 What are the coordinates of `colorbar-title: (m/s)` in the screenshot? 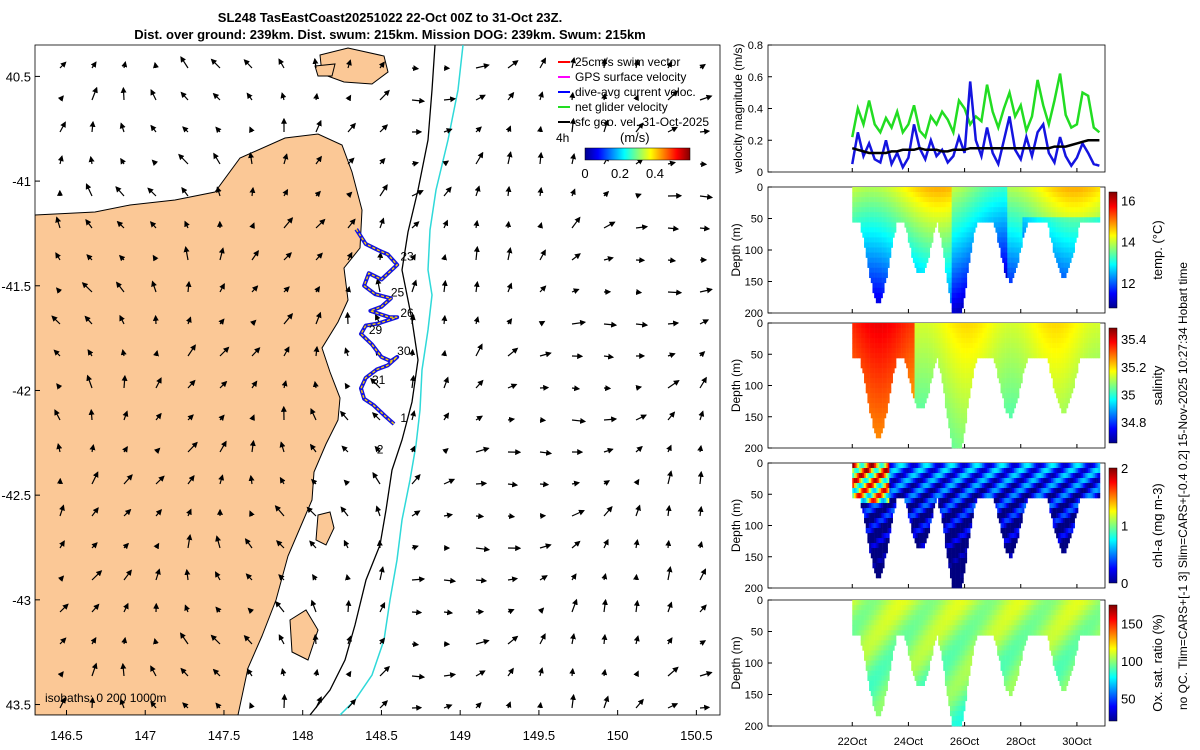 It's located at (635, 137).